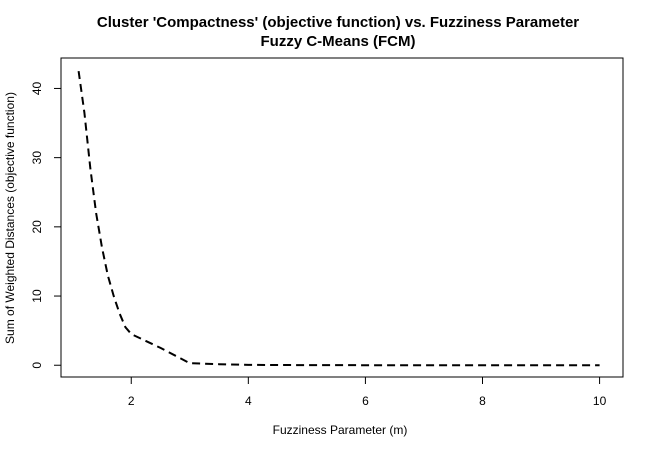 This screenshot has width=652, height=452. Describe the element at coordinates (131, 401) in the screenshot. I see `x-tick-label: 2` at that location.